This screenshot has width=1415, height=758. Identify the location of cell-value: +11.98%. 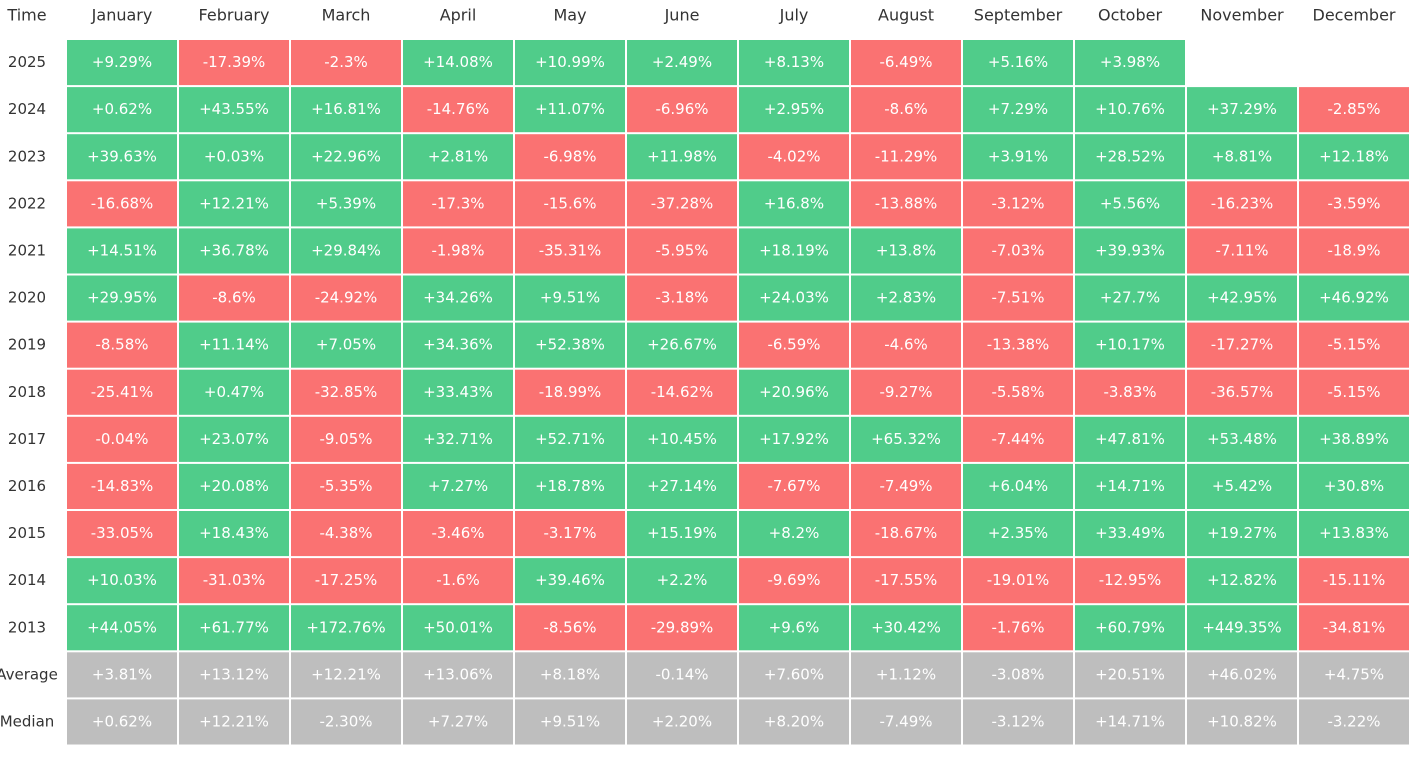
(682, 156).